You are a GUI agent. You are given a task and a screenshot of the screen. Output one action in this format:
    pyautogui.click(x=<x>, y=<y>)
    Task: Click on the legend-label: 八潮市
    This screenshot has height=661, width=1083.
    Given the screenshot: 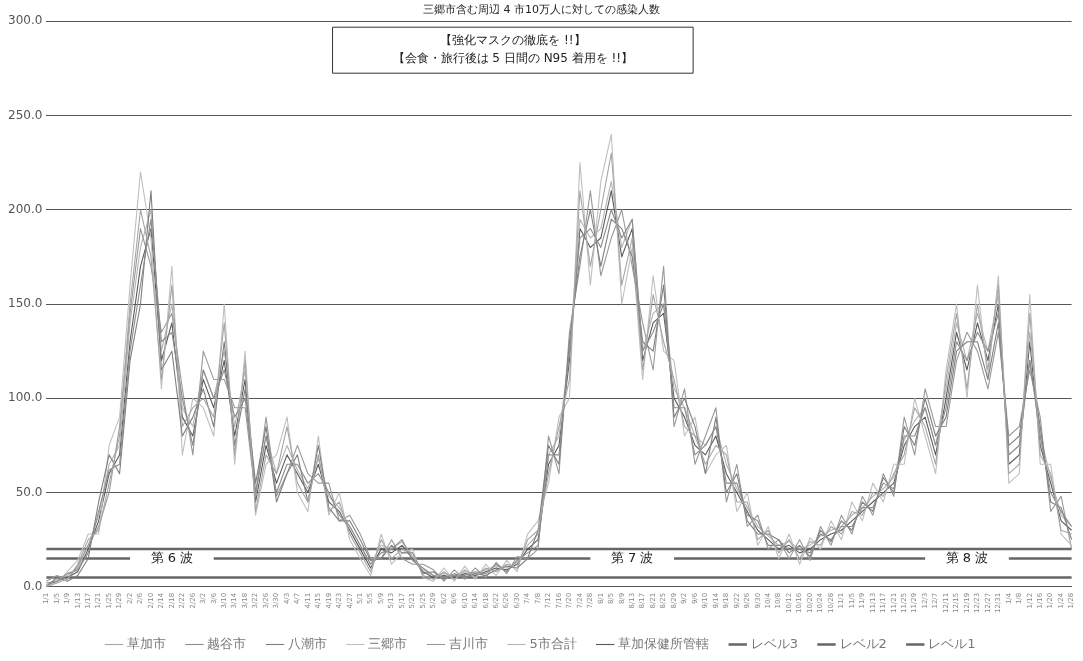 What is the action you would take?
    pyautogui.click(x=307, y=643)
    